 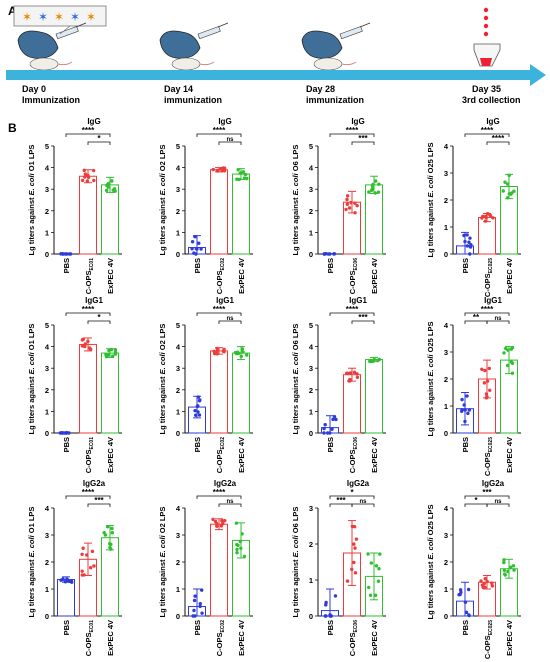 I want to click on mouse-injection-day28-icon, so click(x=336, y=46).